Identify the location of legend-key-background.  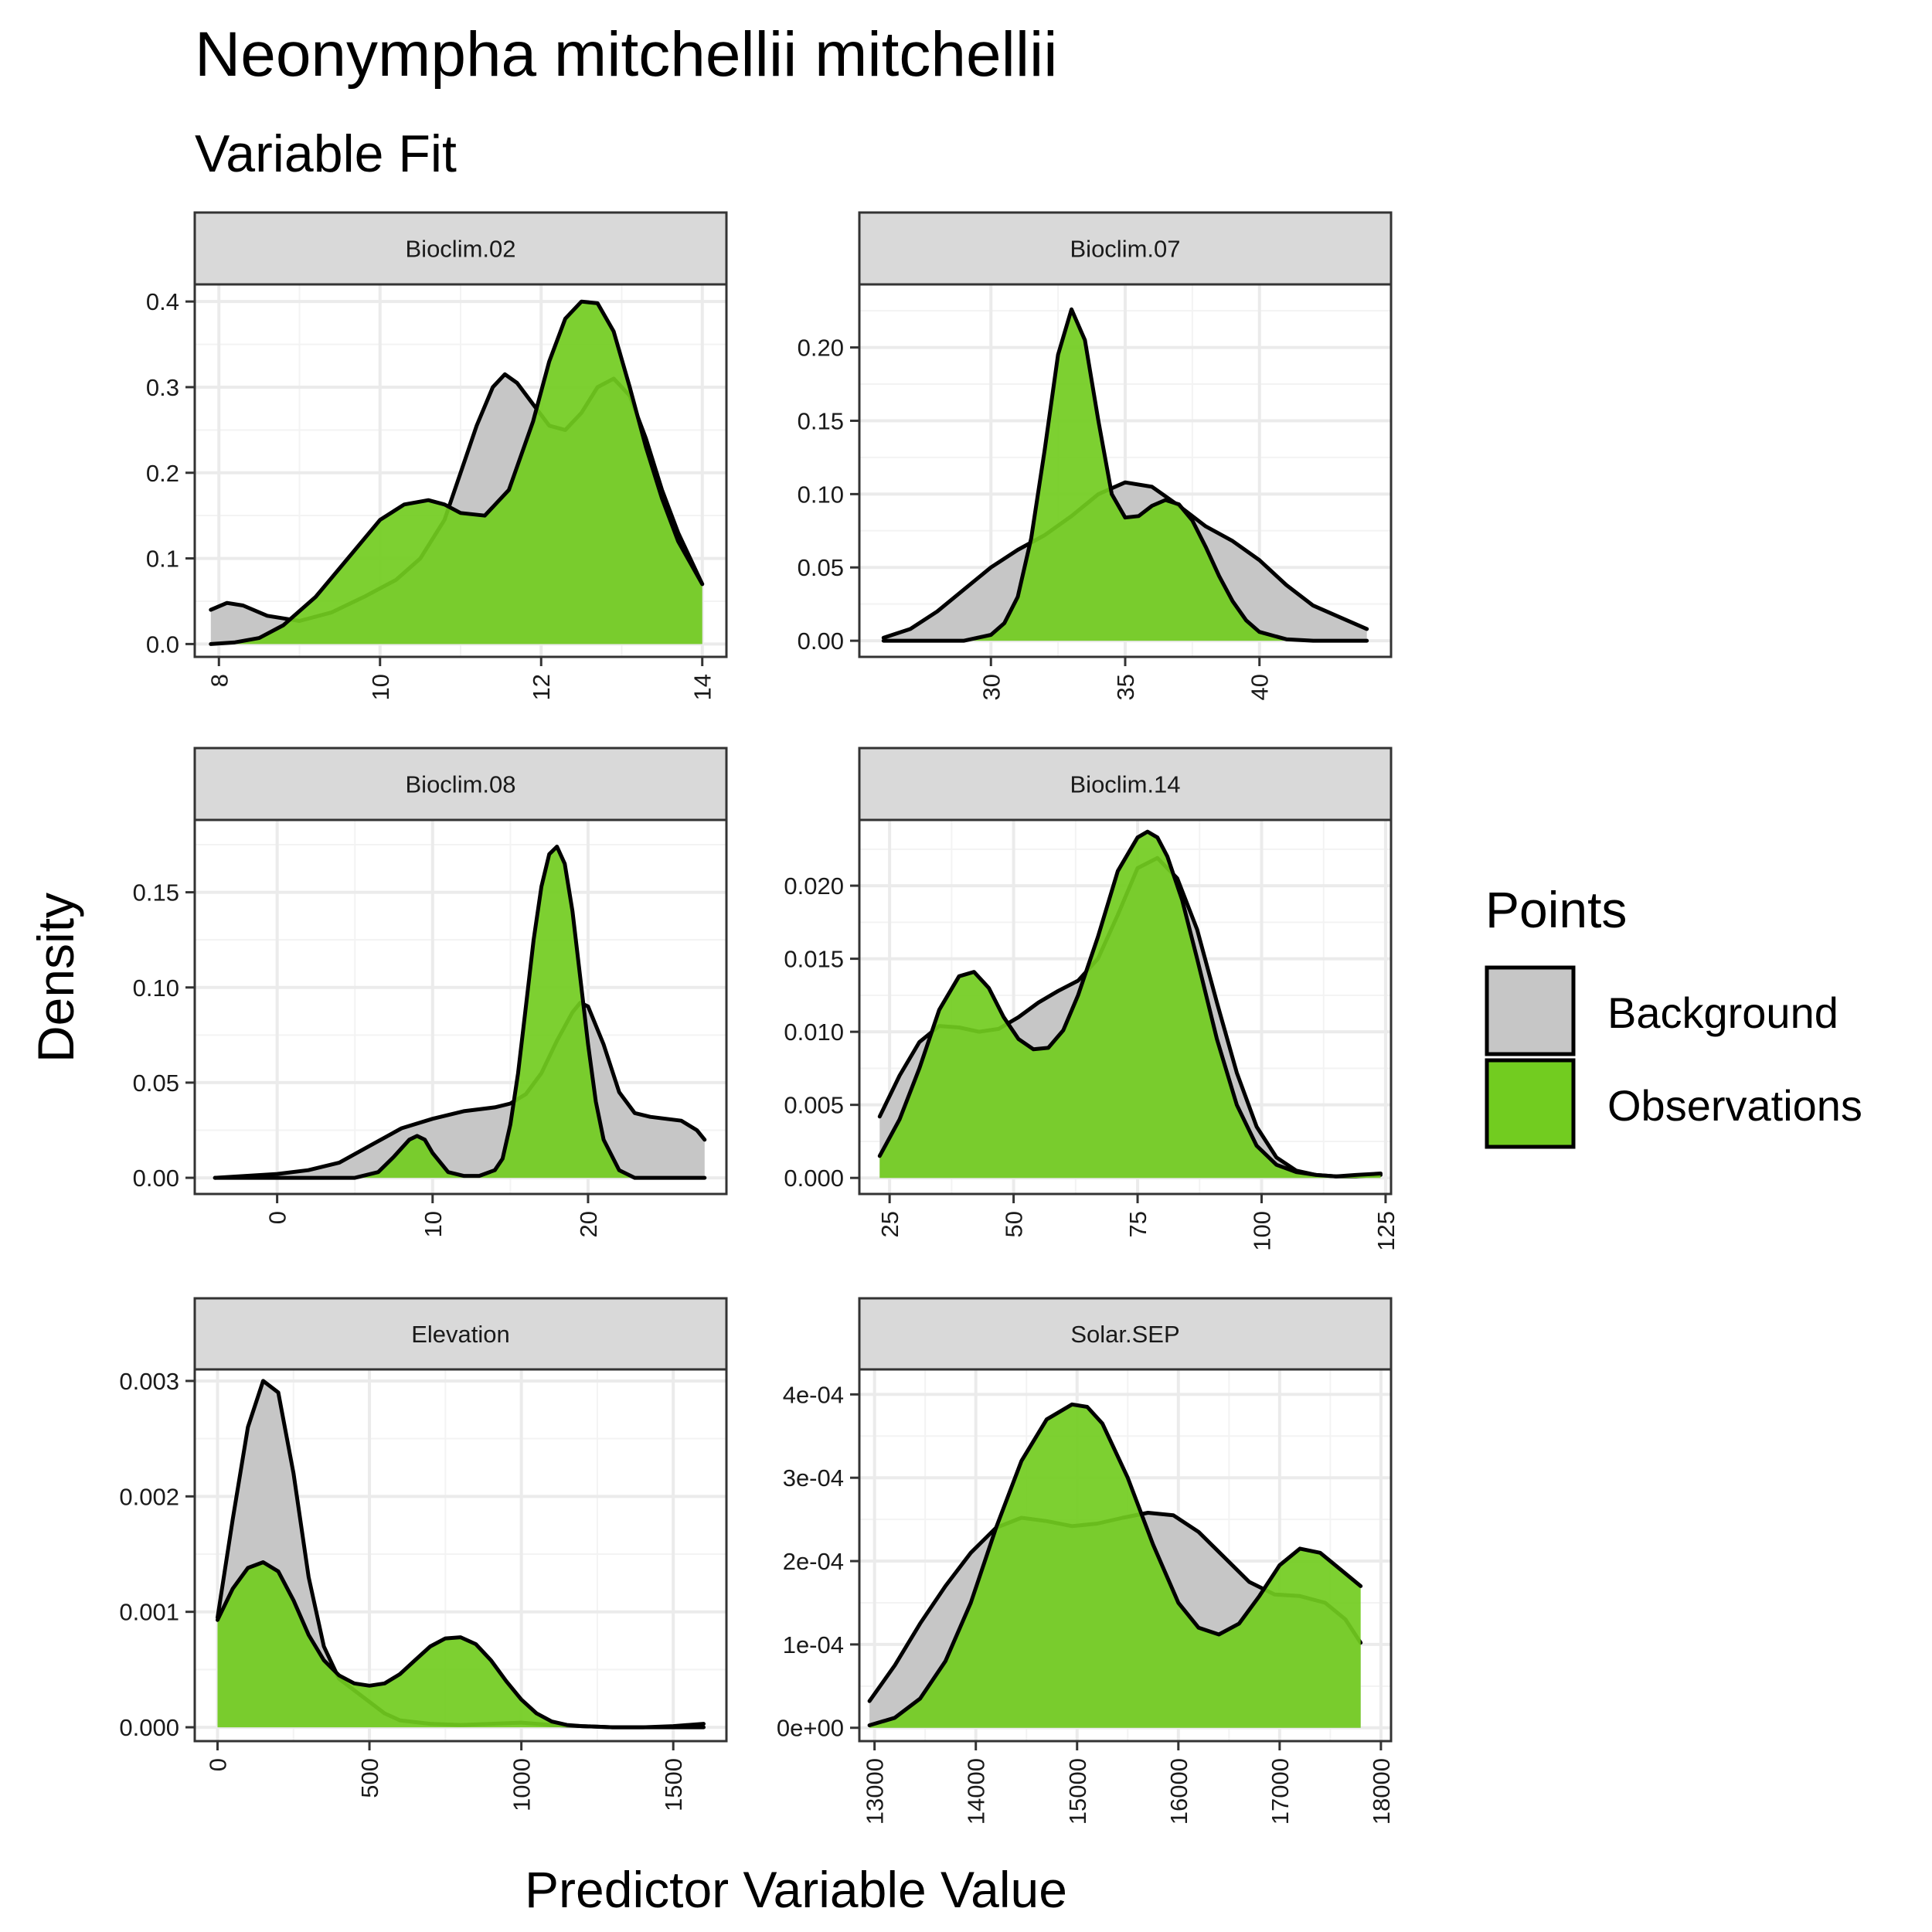
(1531, 1011).